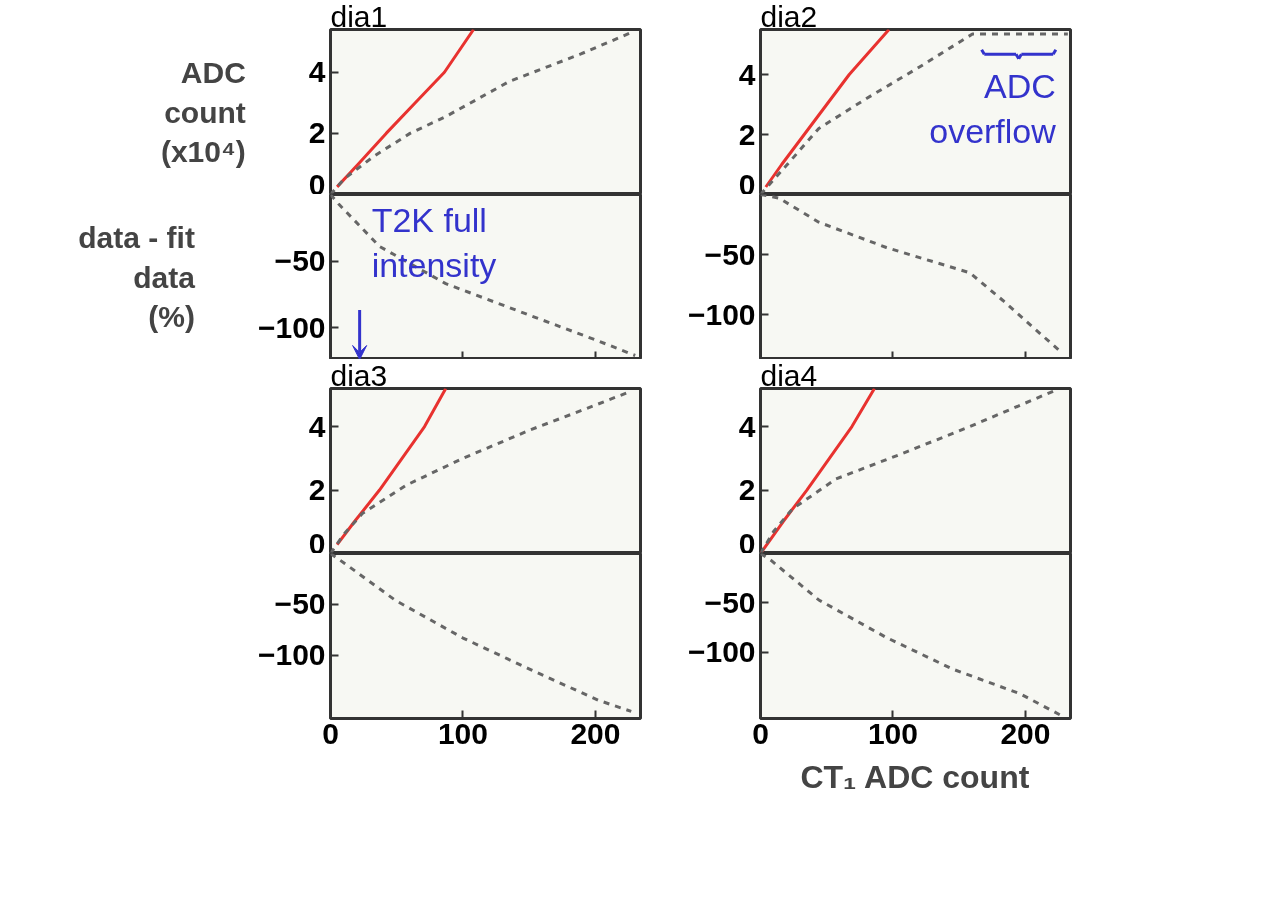  Describe the element at coordinates (359, 375) in the screenshot. I see `chart-title: dia3` at that location.